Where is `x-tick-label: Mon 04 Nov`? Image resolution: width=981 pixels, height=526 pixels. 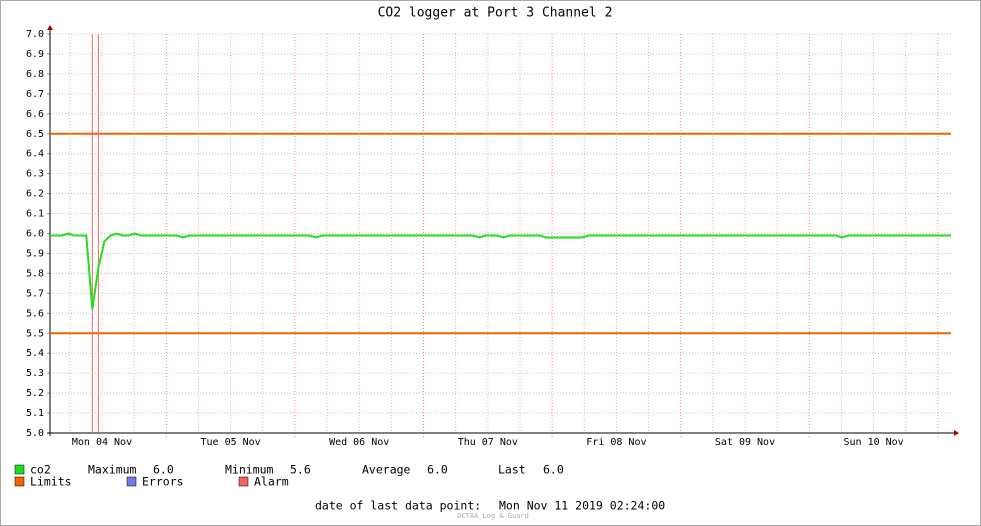 x-tick-label: Mon 04 Nov is located at coordinates (102, 442).